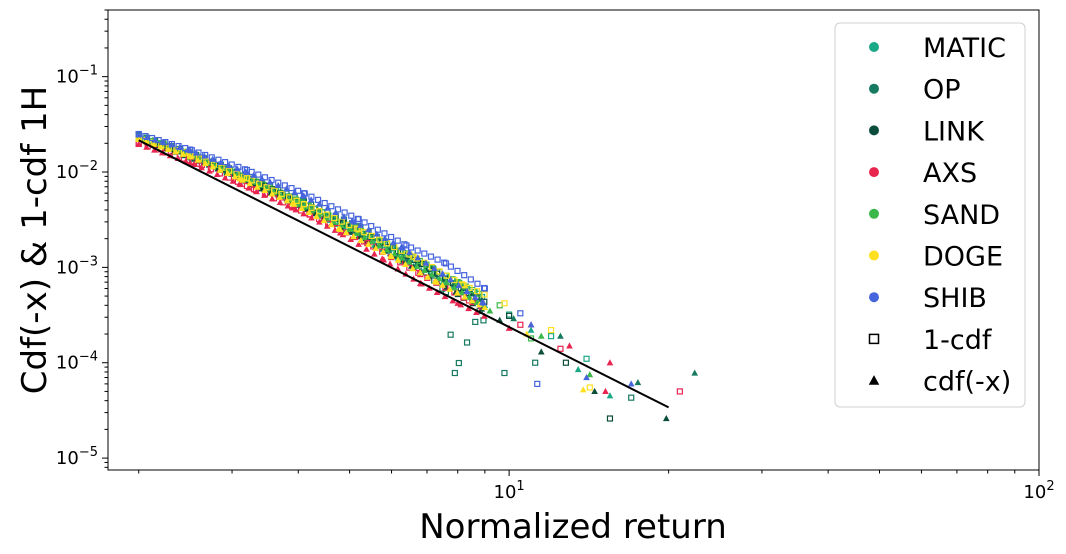  Describe the element at coordinates (578, 369) in the screenshot. I see `matic-cdf-neg-point` at that location.